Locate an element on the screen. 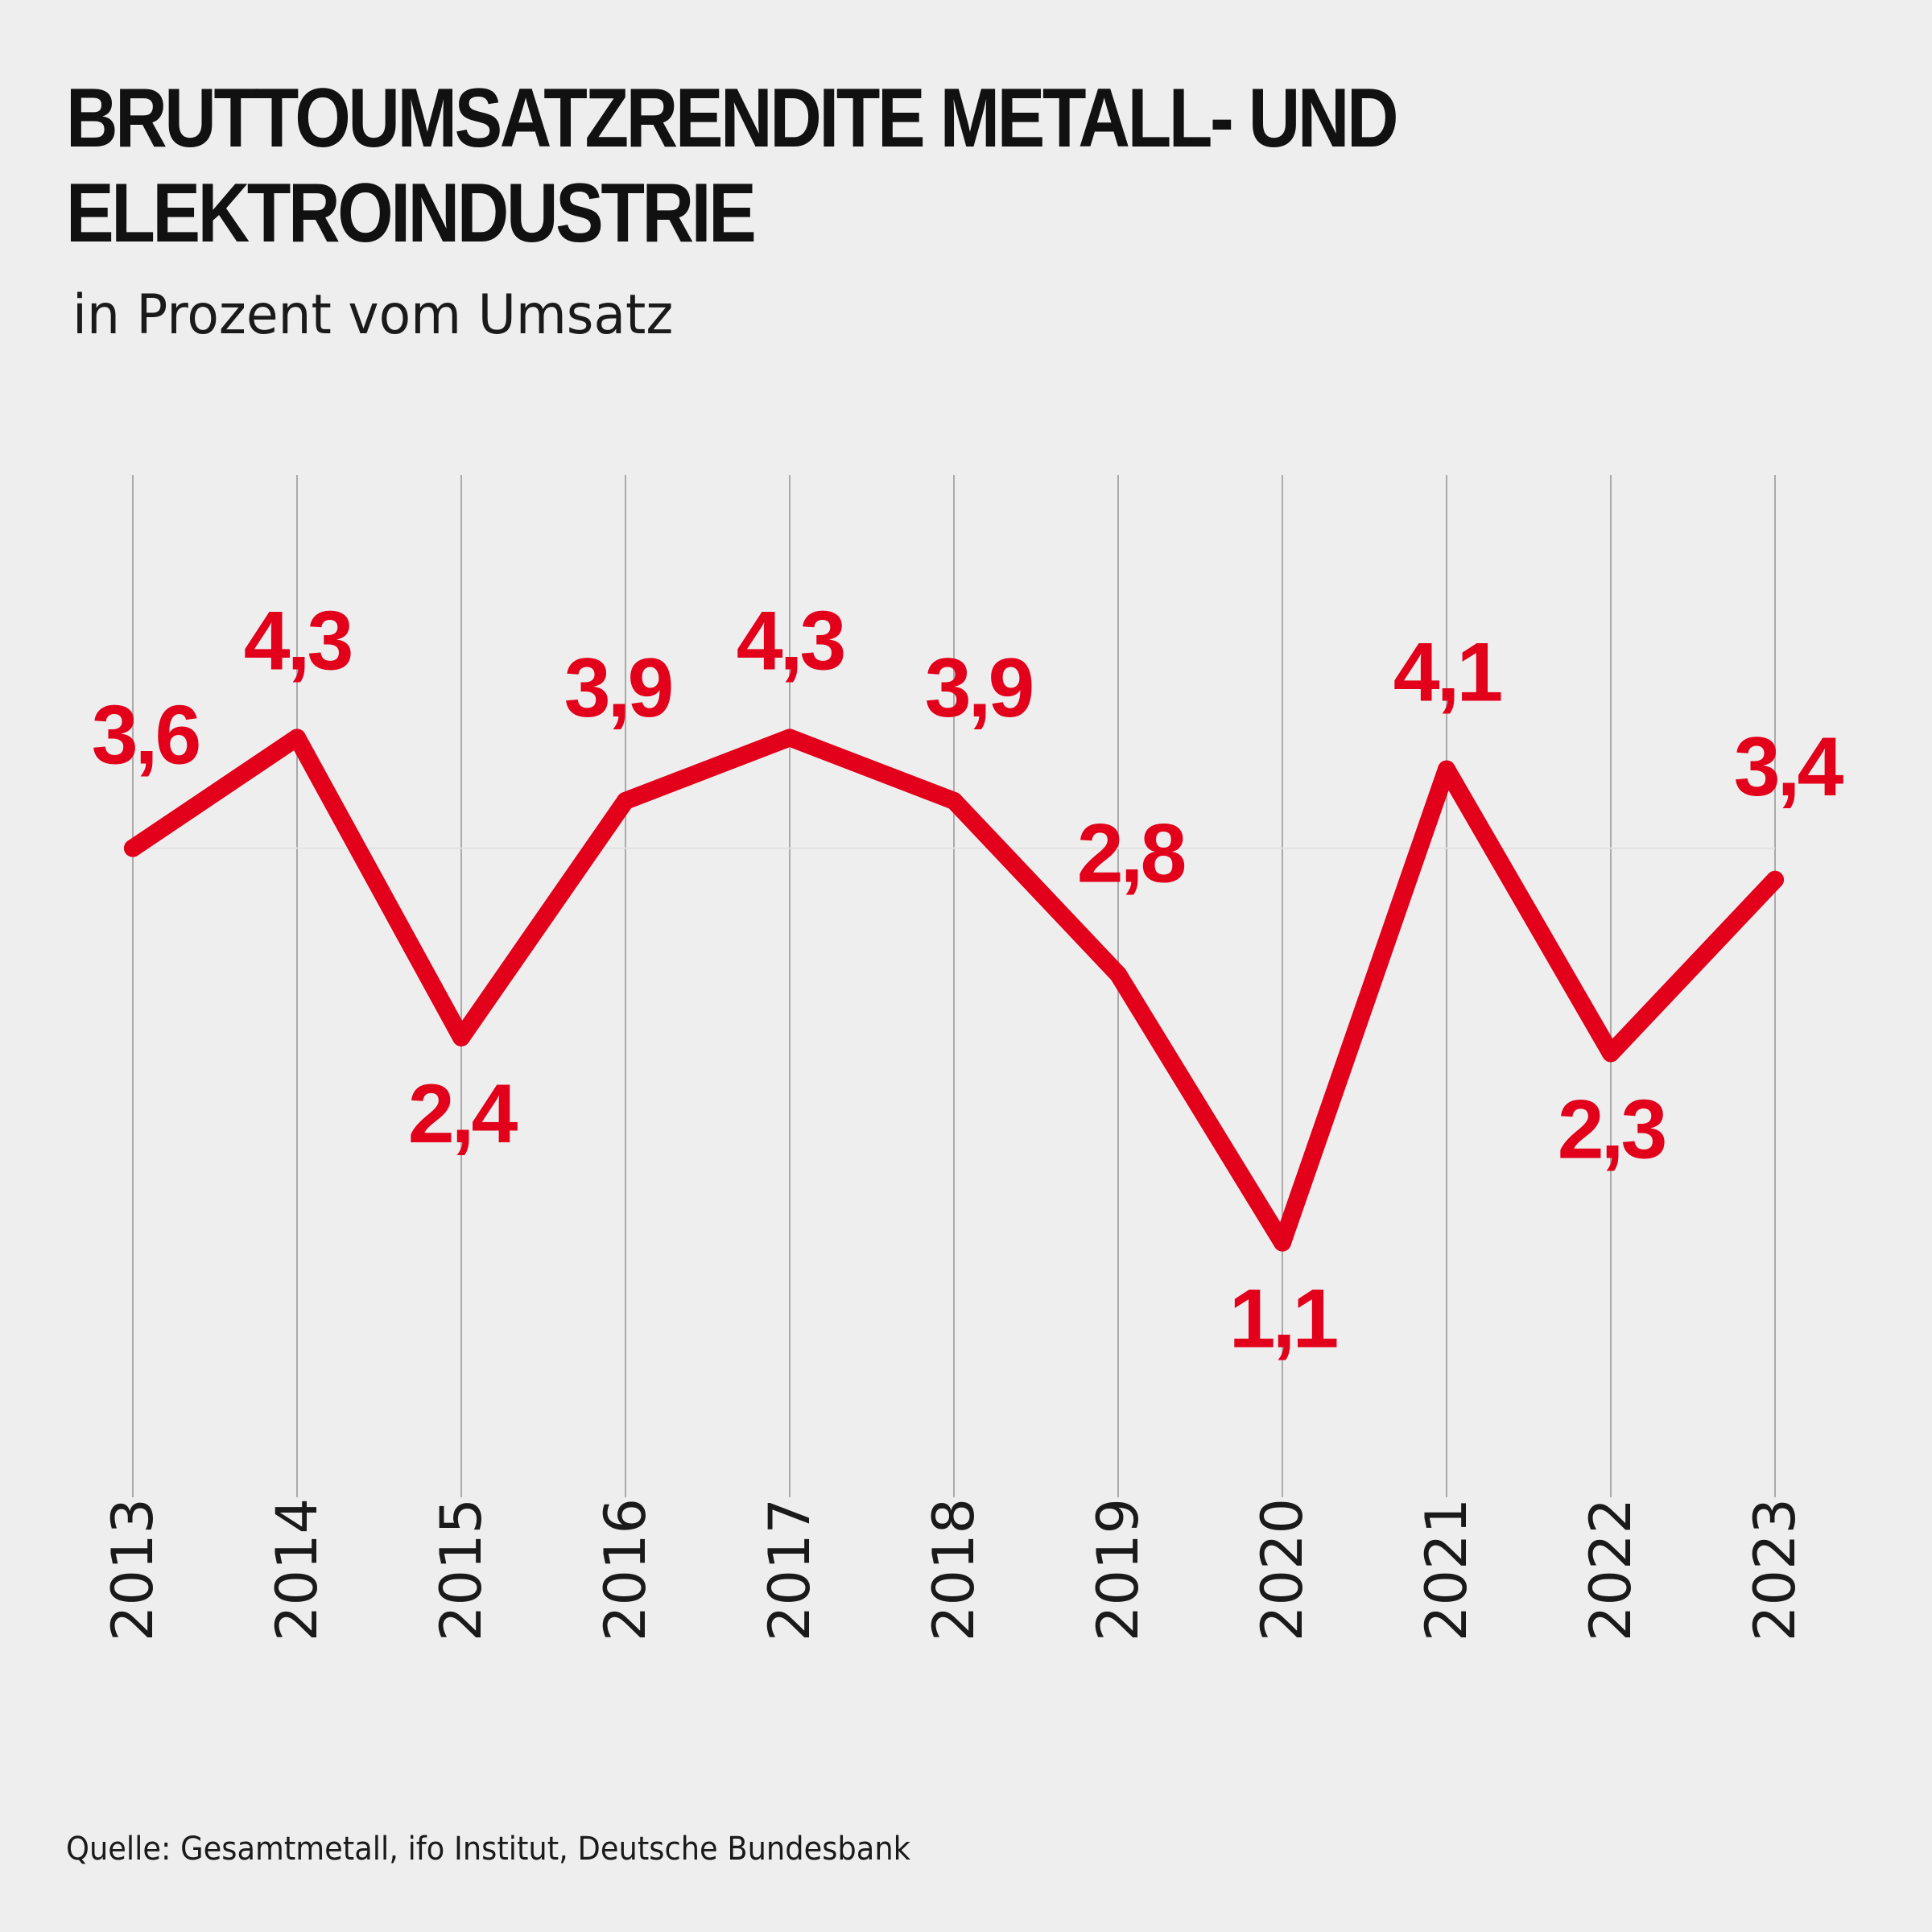  x-tick-2016: 2016 is located at coordinates (625, 1569).